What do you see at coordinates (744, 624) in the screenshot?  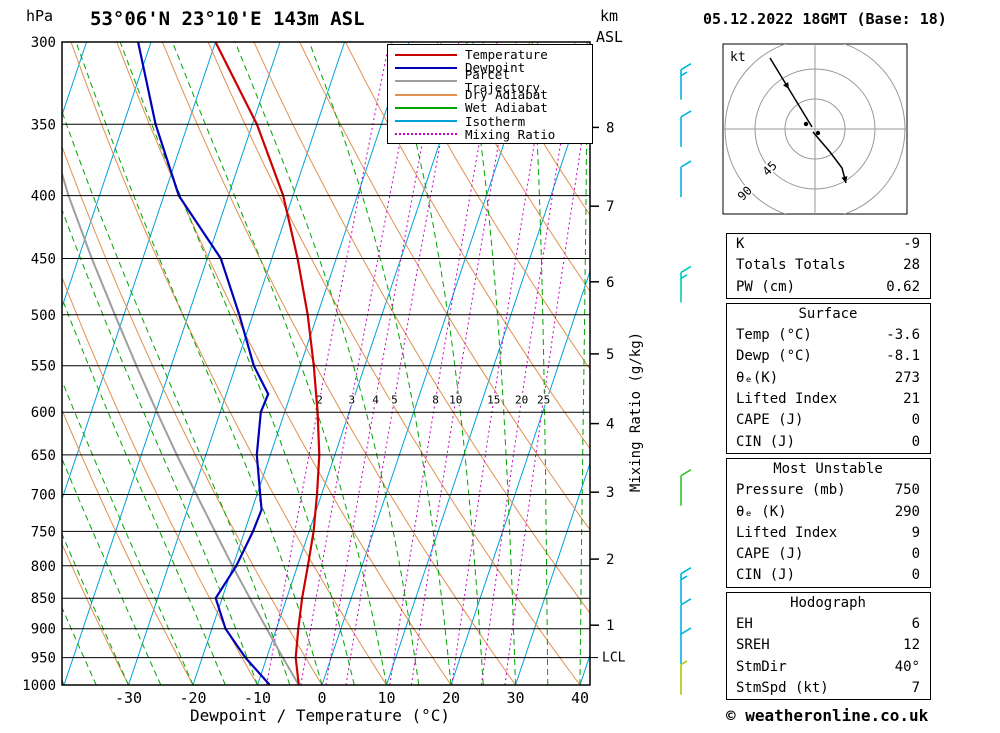 I see `stat-label: EH` at bounding box center [744, 624].